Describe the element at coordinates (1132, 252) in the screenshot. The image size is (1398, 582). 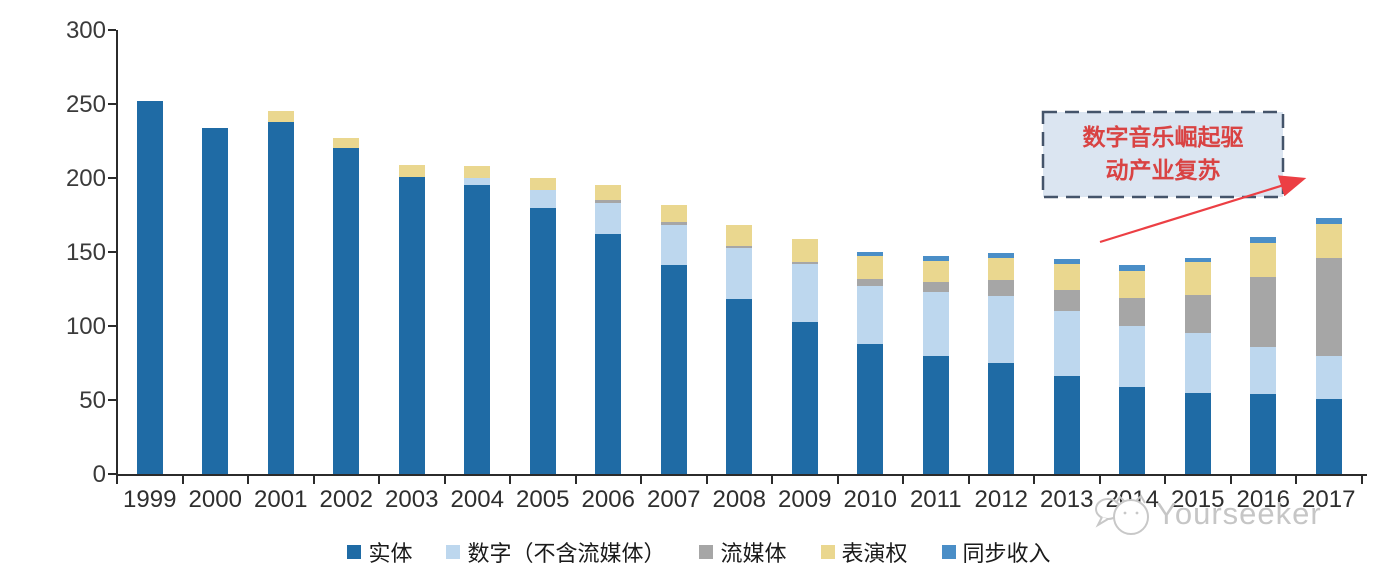
I see `bar-column-2014` at that location.